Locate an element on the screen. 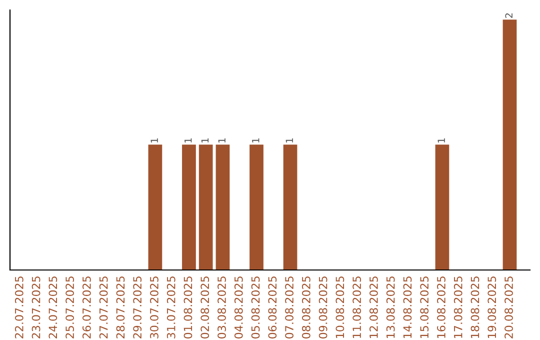 The height and width of the screenshot is (340, 540). x-tick-label: 16.08.2025 is located at coordinates (441, 307).